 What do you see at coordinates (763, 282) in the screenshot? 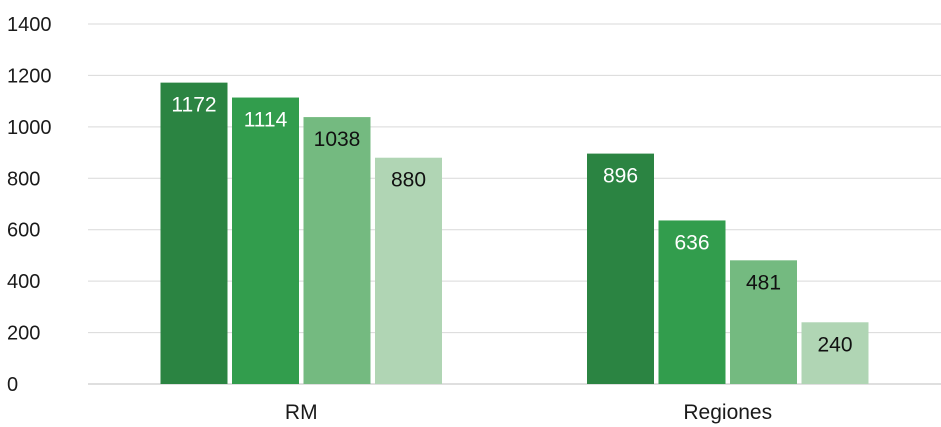
I see `data-label: 481` at bounding box center [763, 282].